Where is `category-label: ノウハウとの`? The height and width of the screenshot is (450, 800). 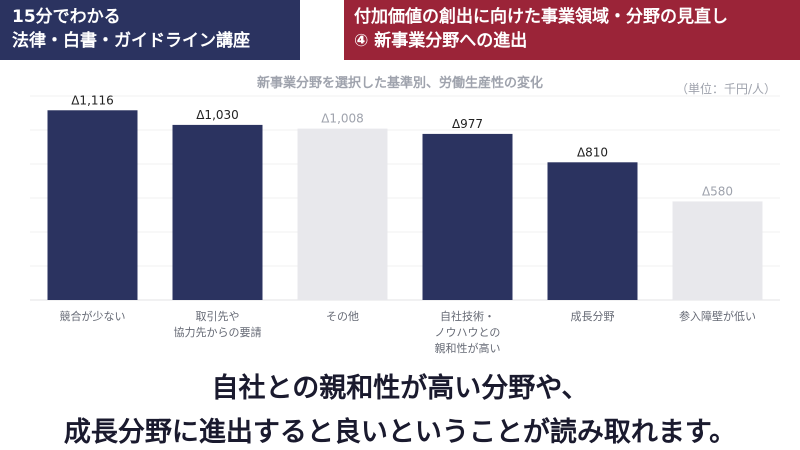
category-label: ノウハウとの is located at coordinates (468, 332).